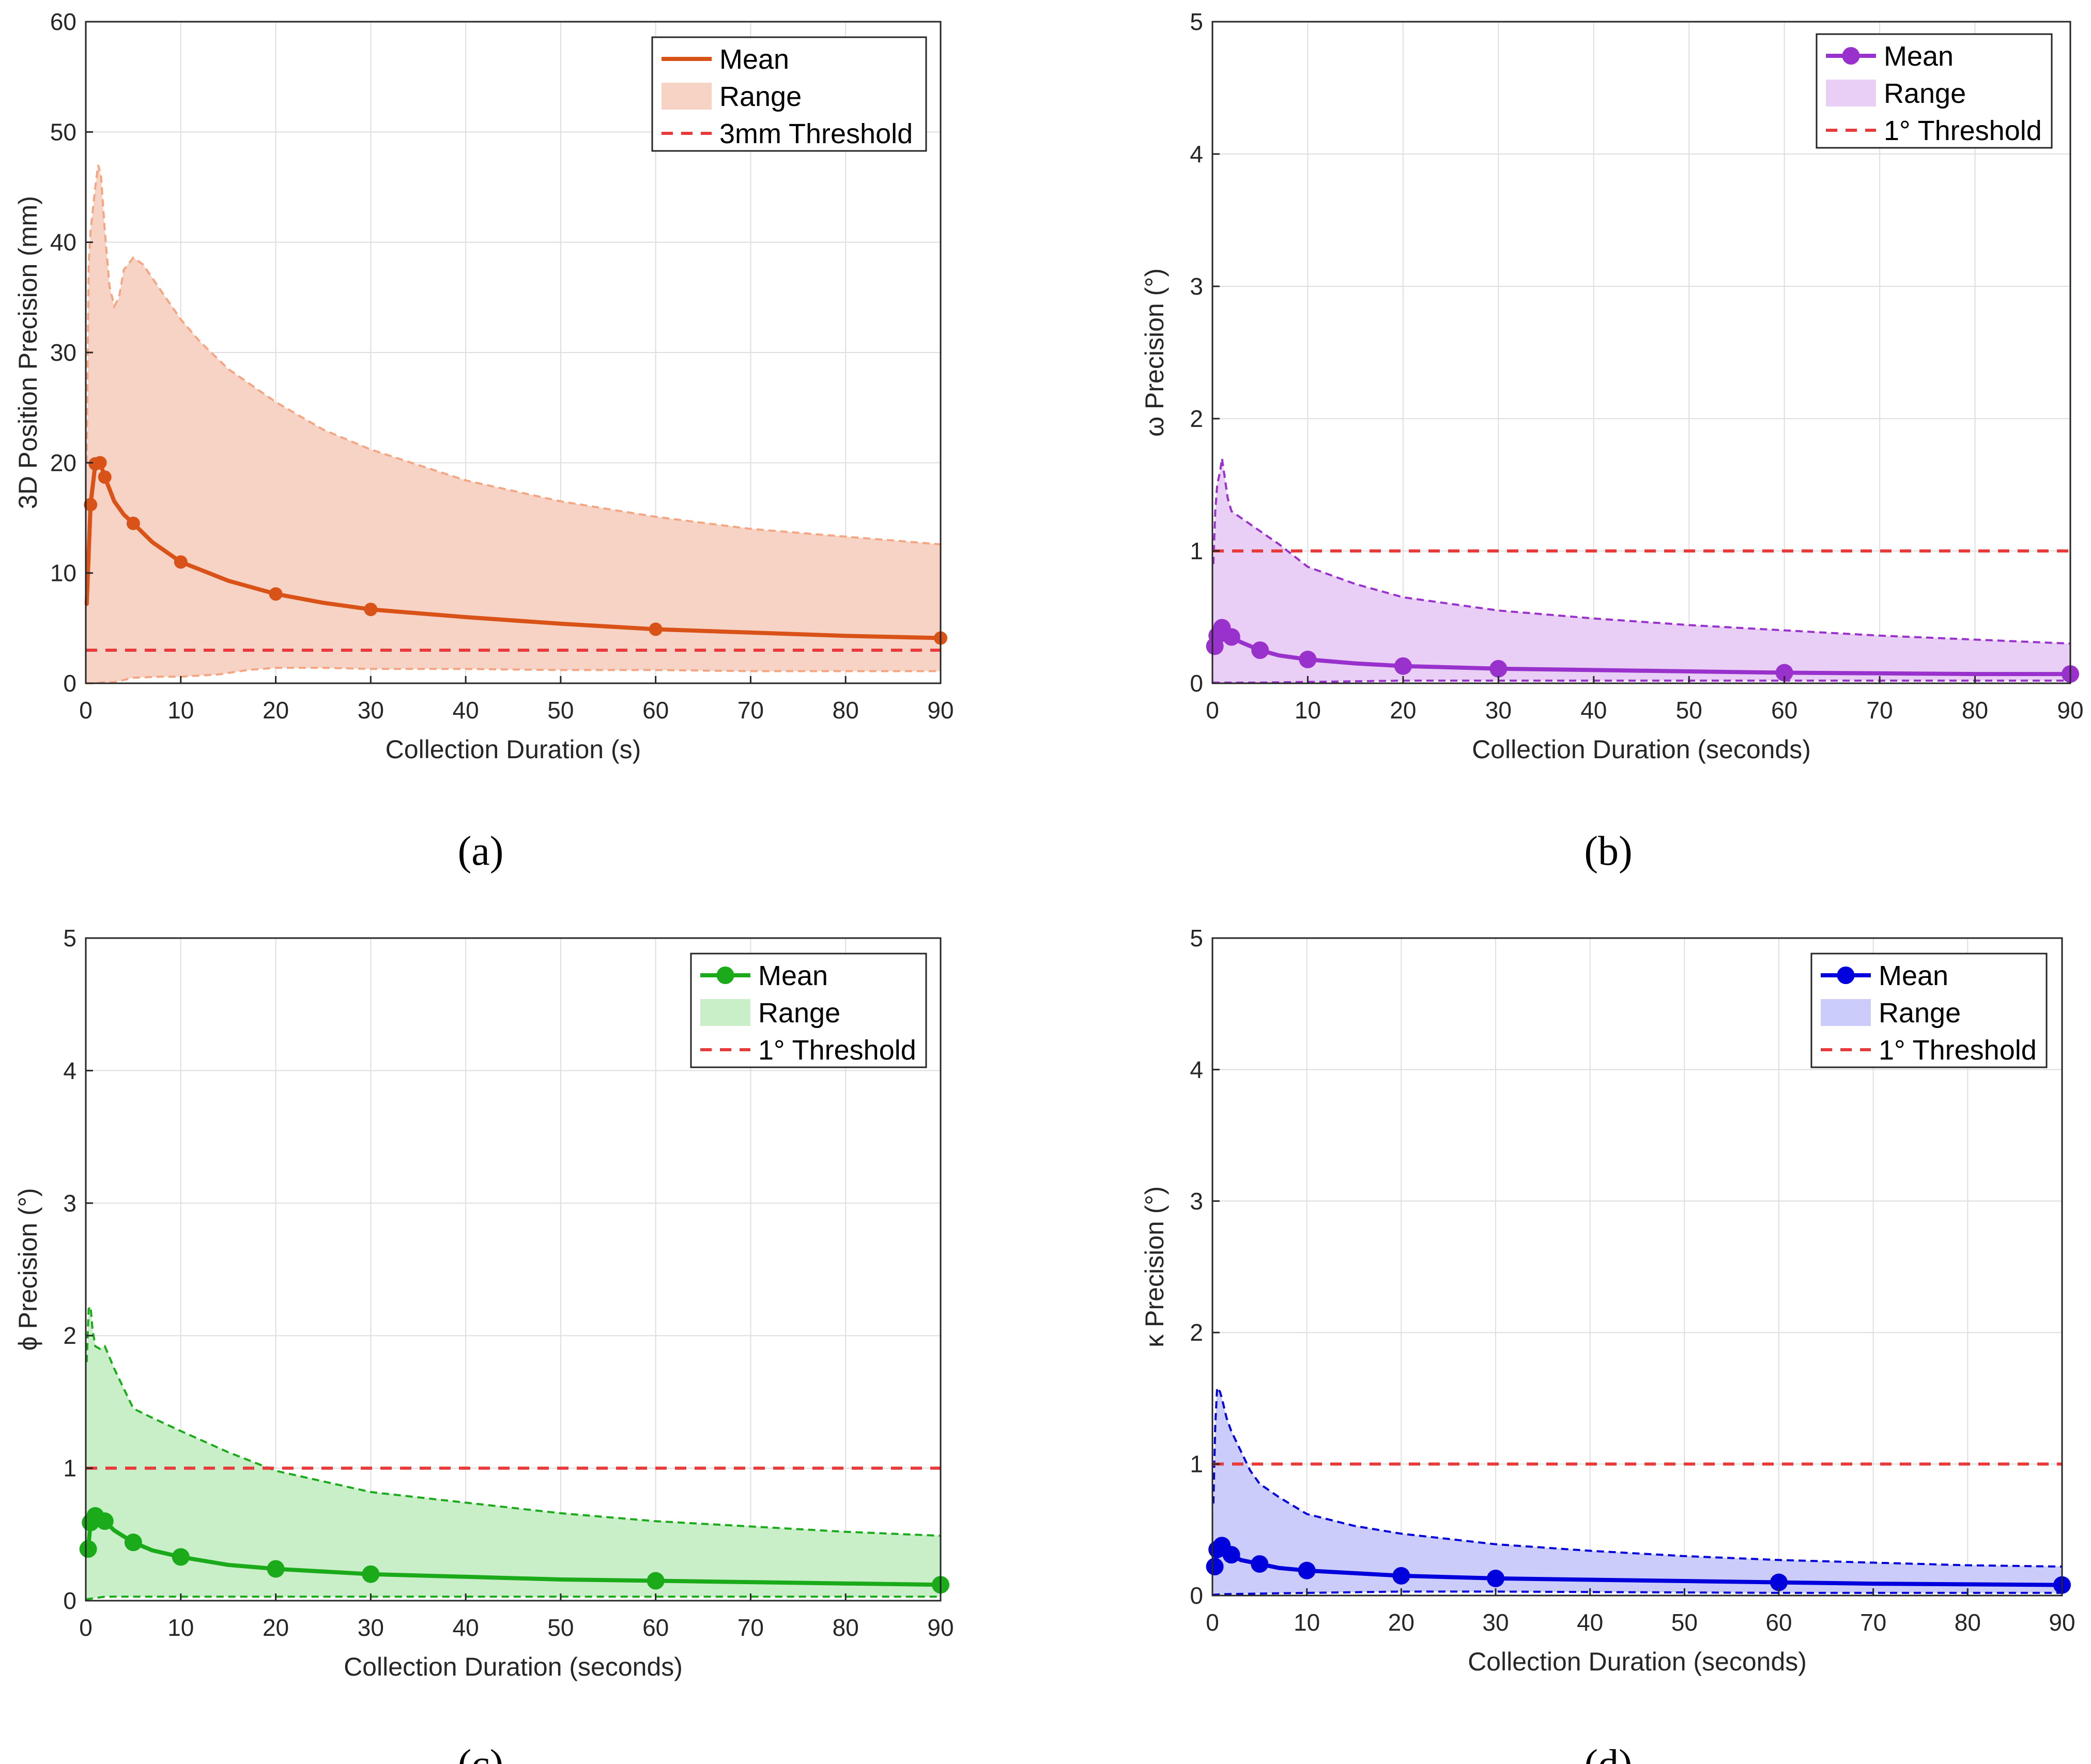 The image size is (2091, 1764). What do you see at coordinates (63, 573) in the screenshot?
I see `y-tick-label: 10` at bounding box center [63, 573].